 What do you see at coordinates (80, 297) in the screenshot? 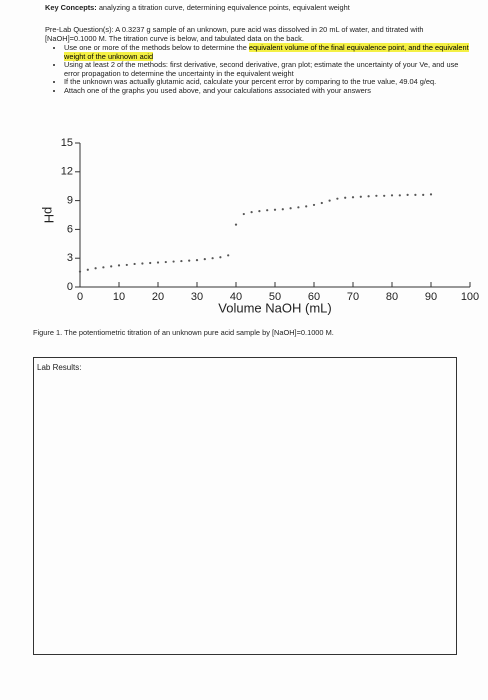
I see `x-tick-label: 0` at bounding box center [80, 297].